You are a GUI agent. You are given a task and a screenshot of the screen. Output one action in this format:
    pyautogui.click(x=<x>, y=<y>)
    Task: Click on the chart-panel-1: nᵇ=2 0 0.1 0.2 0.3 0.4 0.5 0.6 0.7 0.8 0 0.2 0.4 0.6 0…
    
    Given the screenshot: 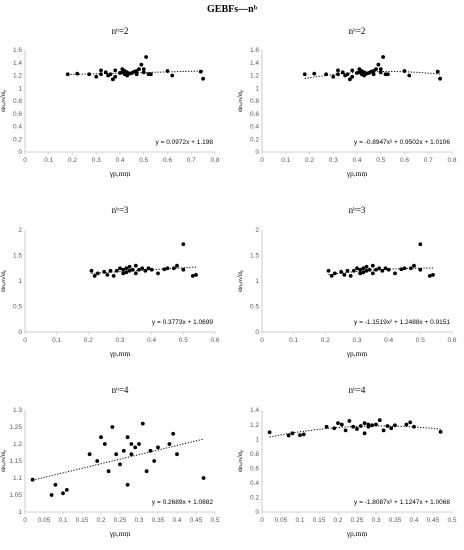 What is the action you would take?
    pyautogui.click(x=110, y=102)
    